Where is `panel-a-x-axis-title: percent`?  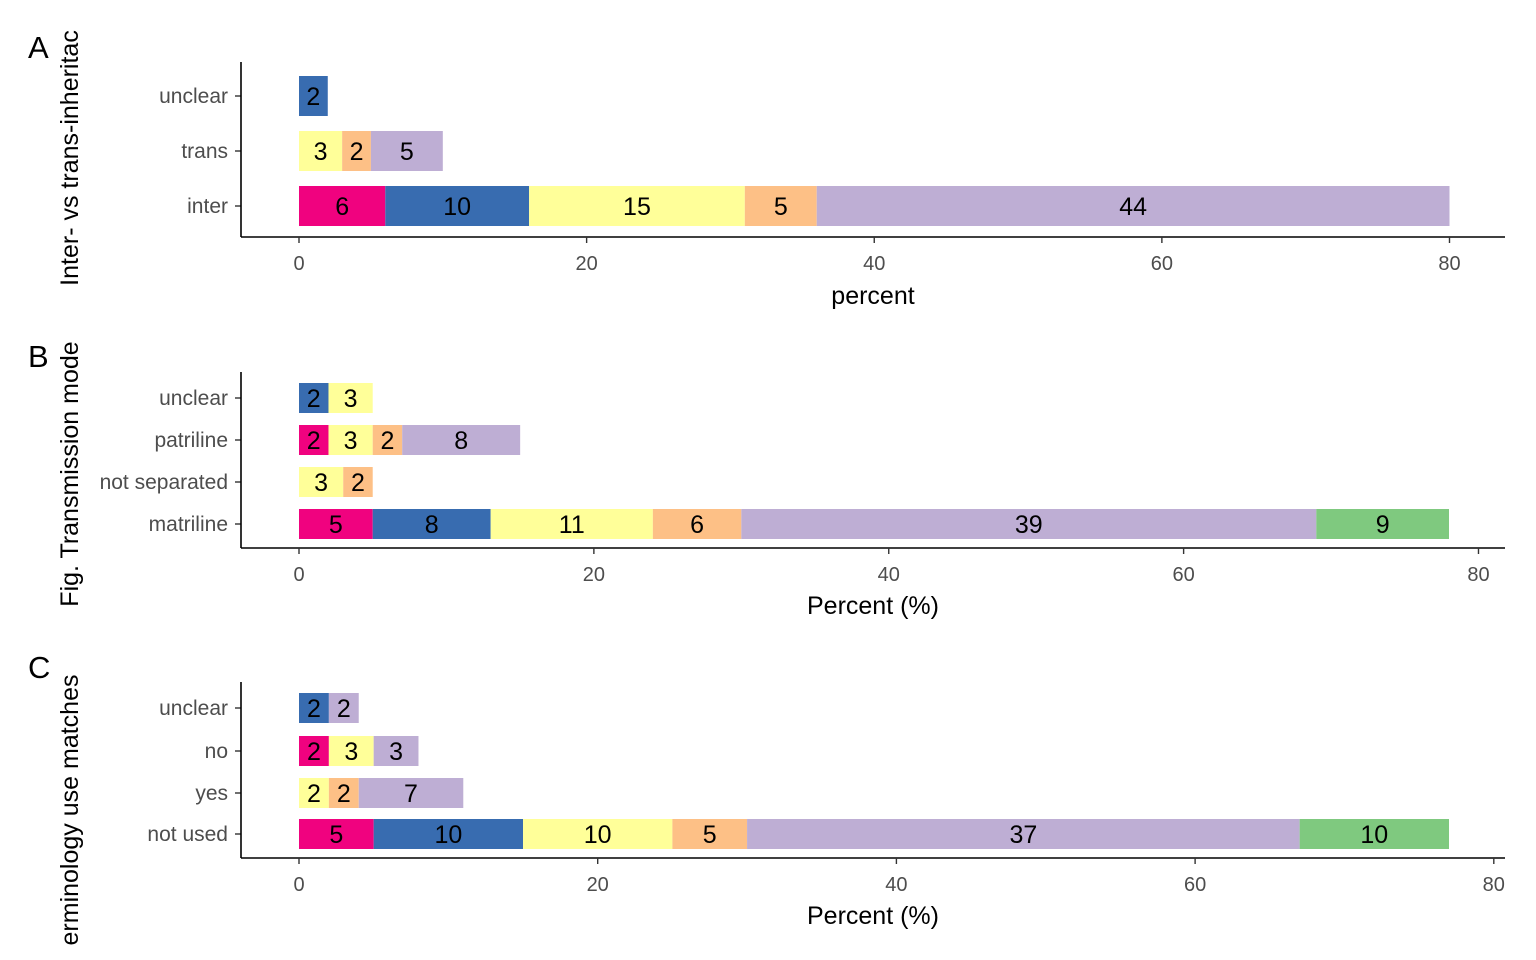
panel-a-x-axis-title: percent is located at coordinates (872, 296).